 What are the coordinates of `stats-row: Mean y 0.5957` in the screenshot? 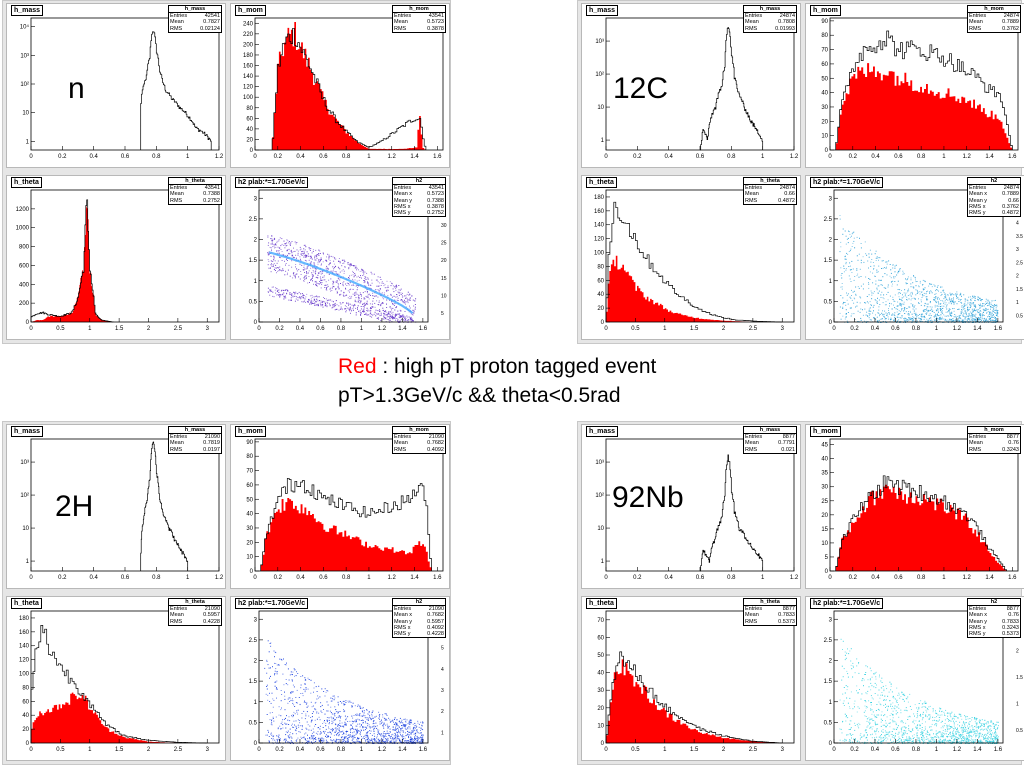 It's located at (419, 622).